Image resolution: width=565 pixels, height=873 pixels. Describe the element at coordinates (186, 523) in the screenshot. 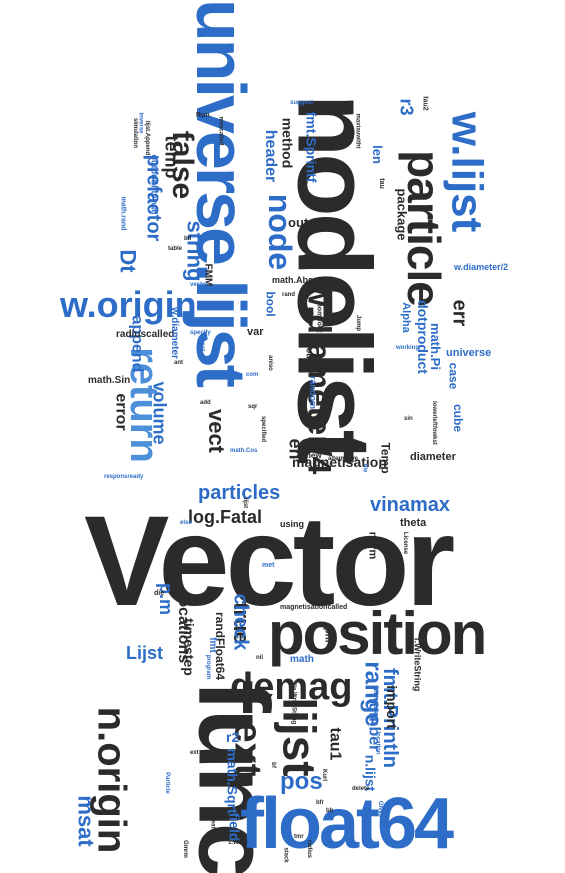

I see `word: else` at that location.